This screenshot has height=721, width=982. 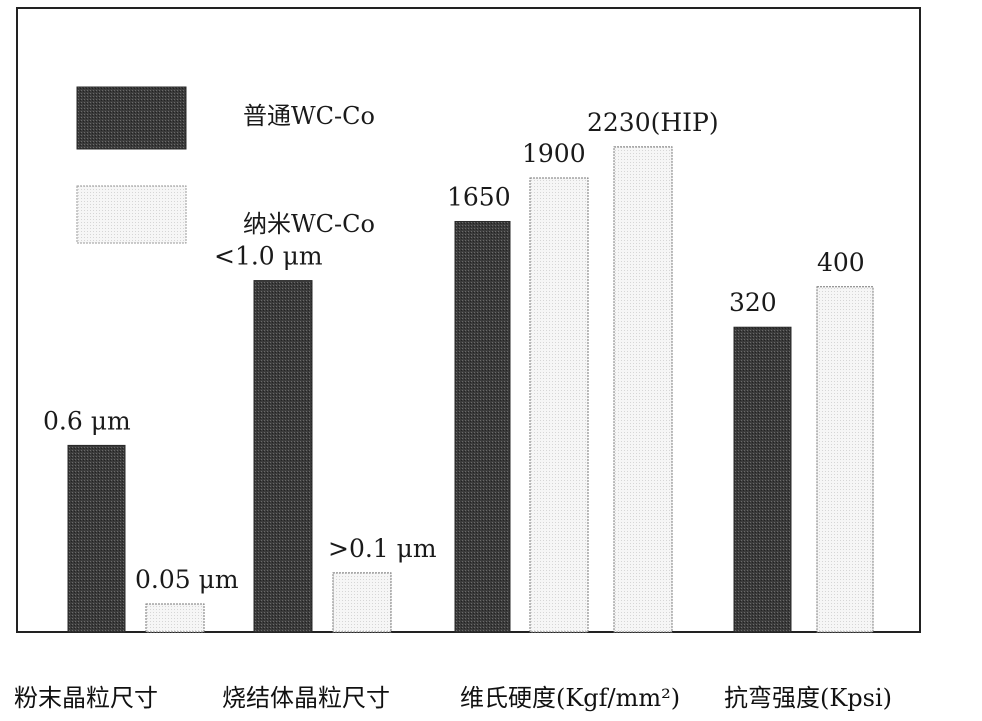 What do you see at coordinates (306, 698) in the screenshot?
I see `category-label: 烧结体晶粒尺寸` at bounding box center [306, 698].